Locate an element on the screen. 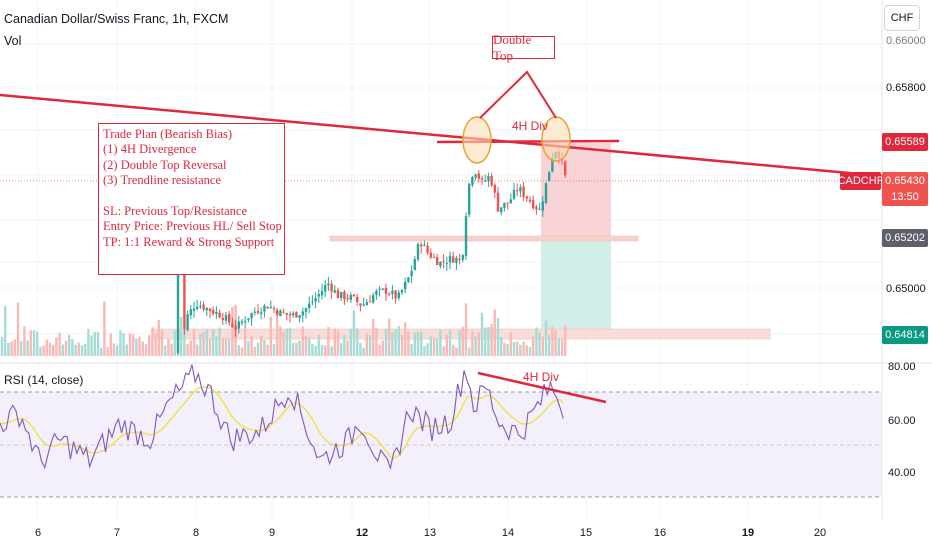 The width and height of the screenshot is (932, 555). double-top-label: Double Top is located at coordinates (523, 47).